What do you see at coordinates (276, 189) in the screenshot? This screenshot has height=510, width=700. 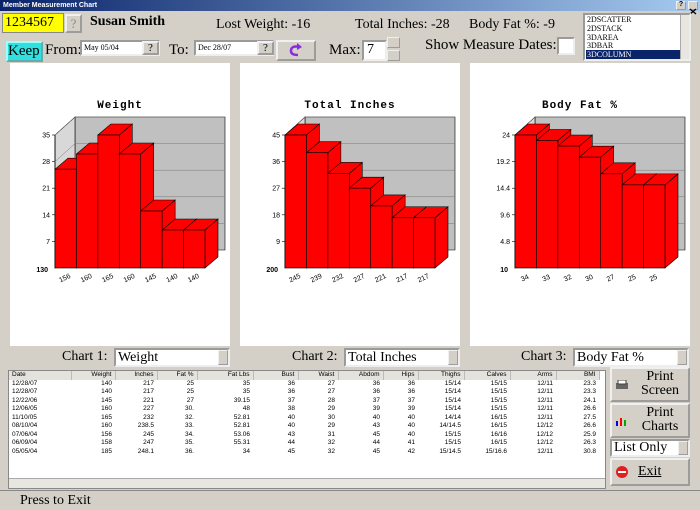 I see `y-tick-label: 27` at bounding box center [276, 189].